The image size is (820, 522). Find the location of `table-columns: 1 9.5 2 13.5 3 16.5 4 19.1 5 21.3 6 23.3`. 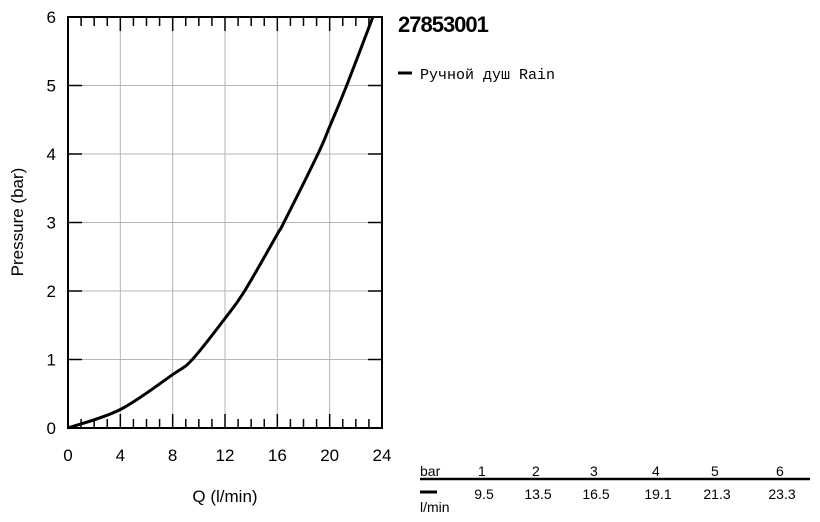

table-columns: 1 9.5 2 13.5 3 16.5 4 19.1 5 21.3 6 23.3 is located at coordinates (635, 482).